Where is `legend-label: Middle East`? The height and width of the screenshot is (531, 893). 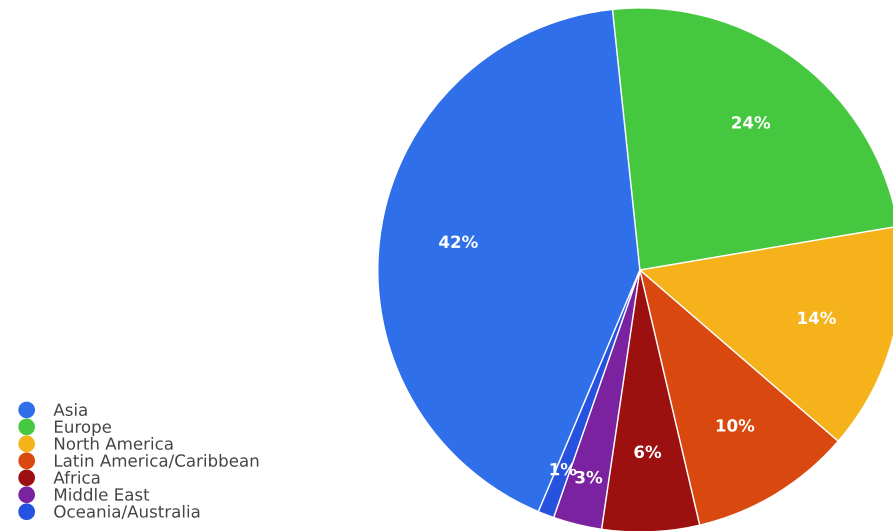
legend-label: Middle East is located at coordinates (102, 494).